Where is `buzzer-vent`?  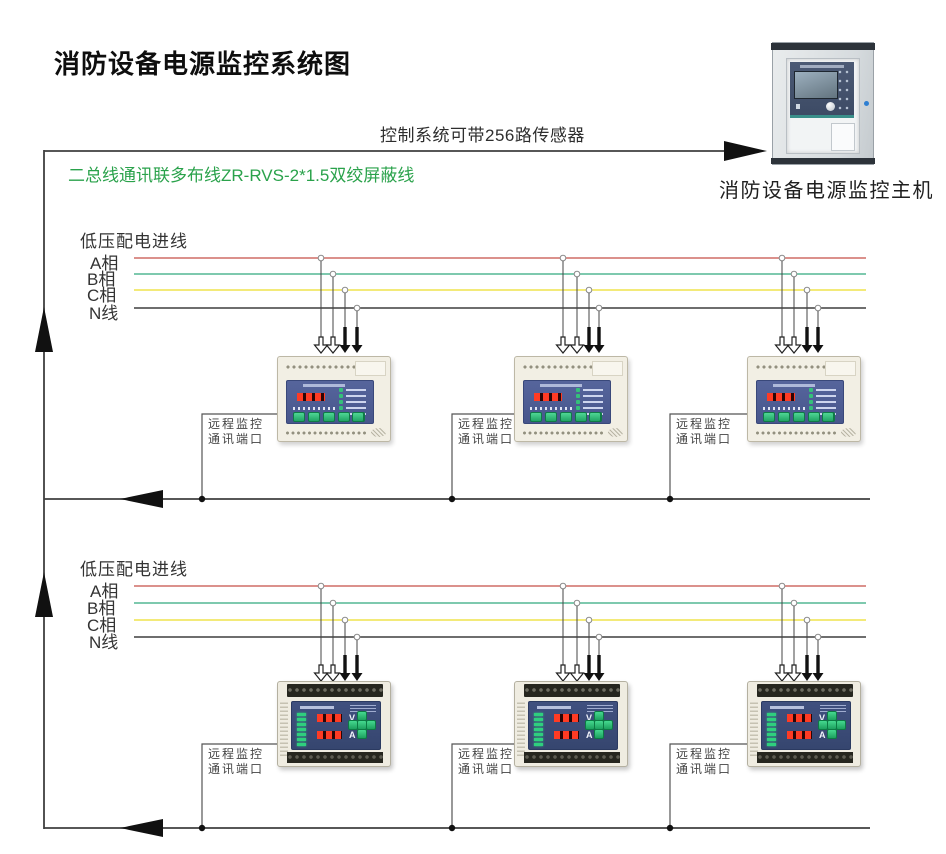 buzzer-vent is located at coordinates (848, 432).